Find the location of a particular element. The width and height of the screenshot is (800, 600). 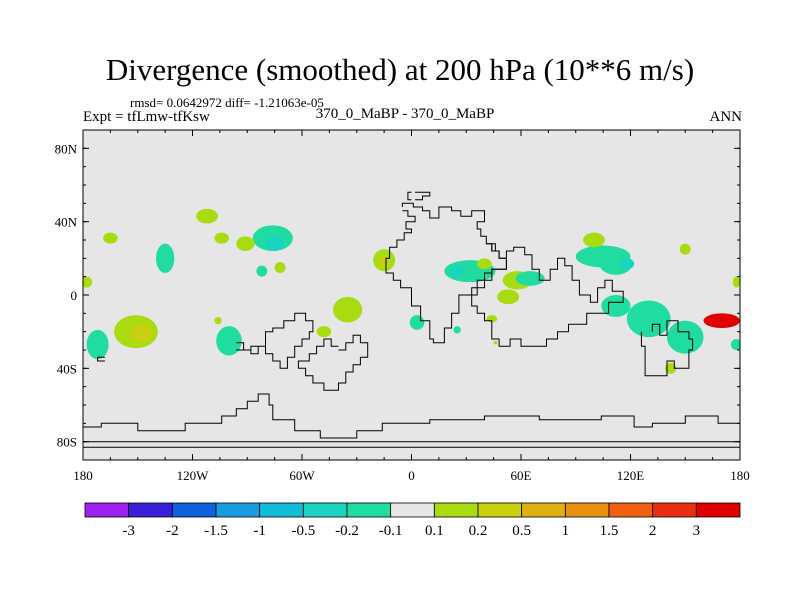

y-tick-label: 80N is located at coordinates (66, 148).